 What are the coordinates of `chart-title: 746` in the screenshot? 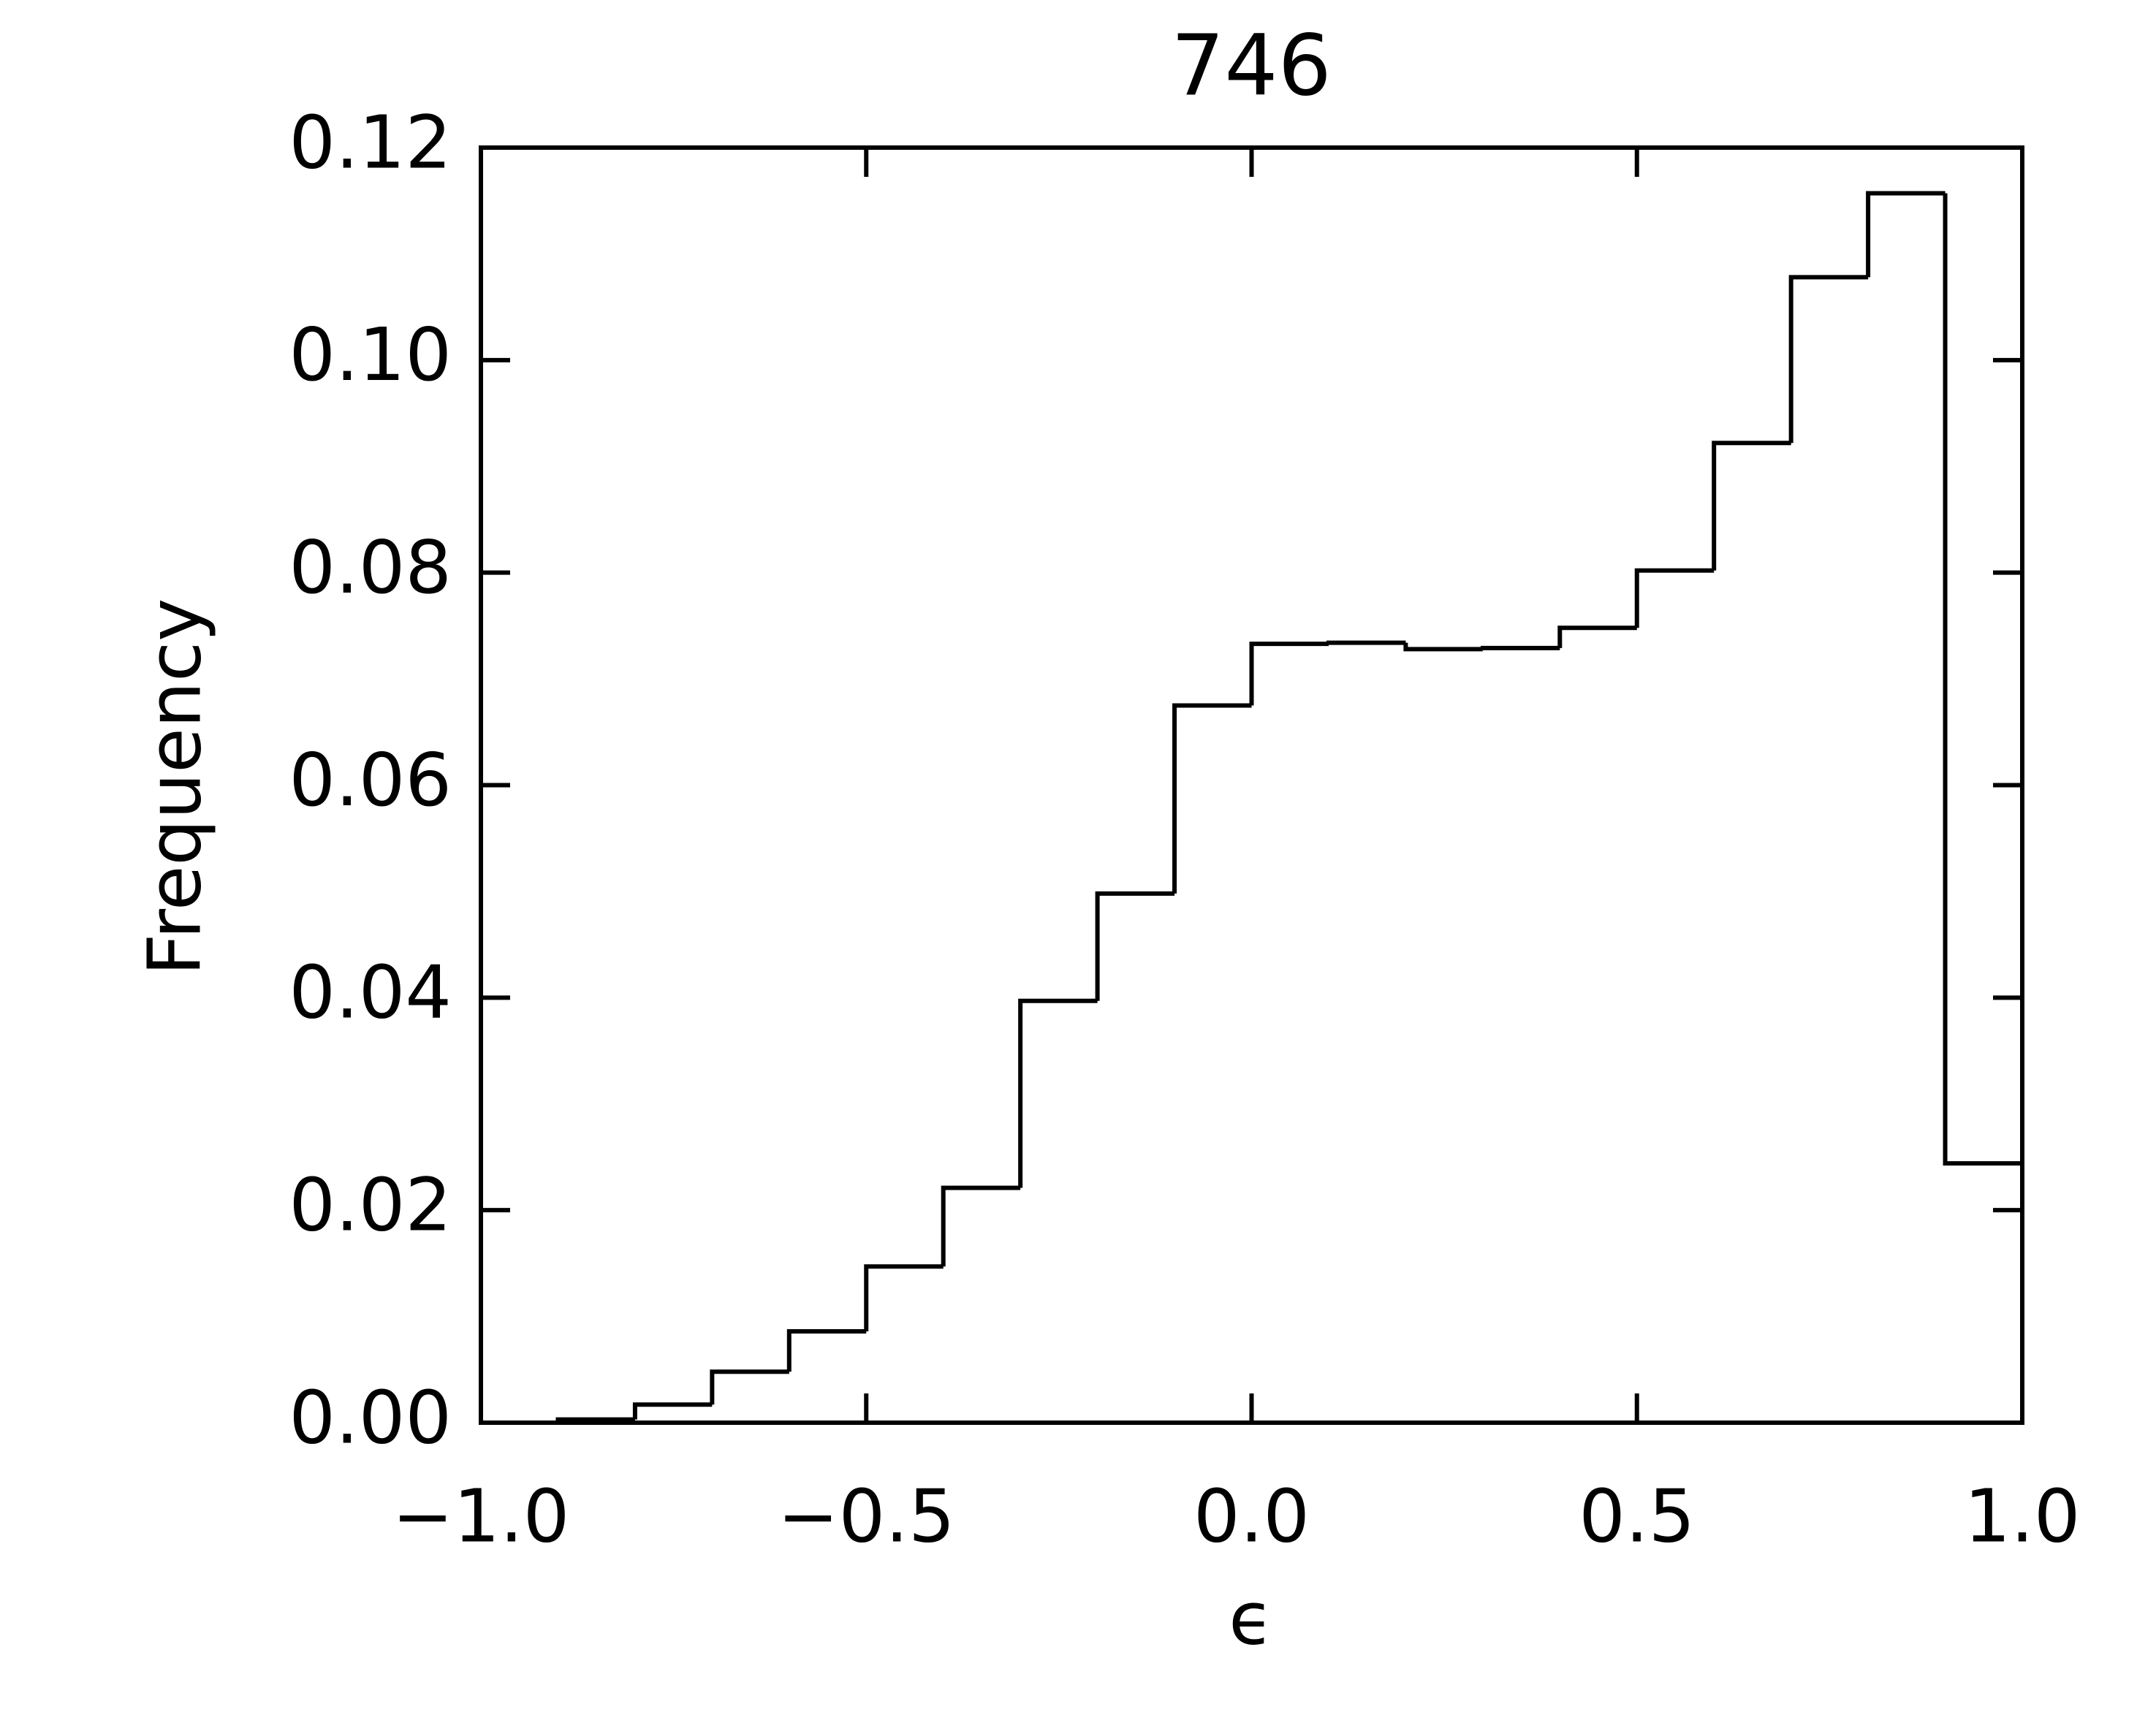 It's located at (1251, 66).